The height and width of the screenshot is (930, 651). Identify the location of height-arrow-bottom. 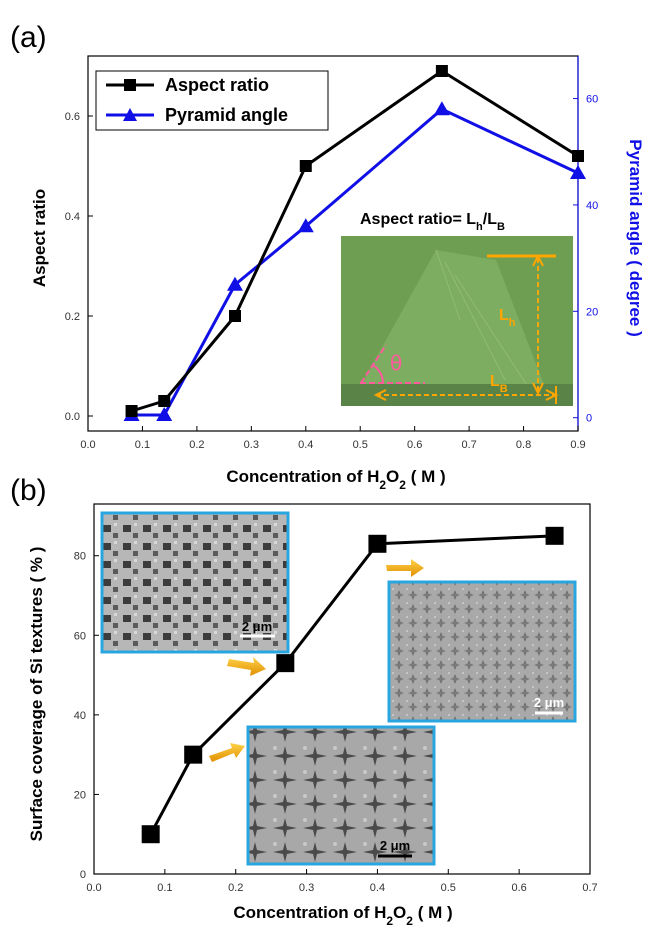
(538, 389).